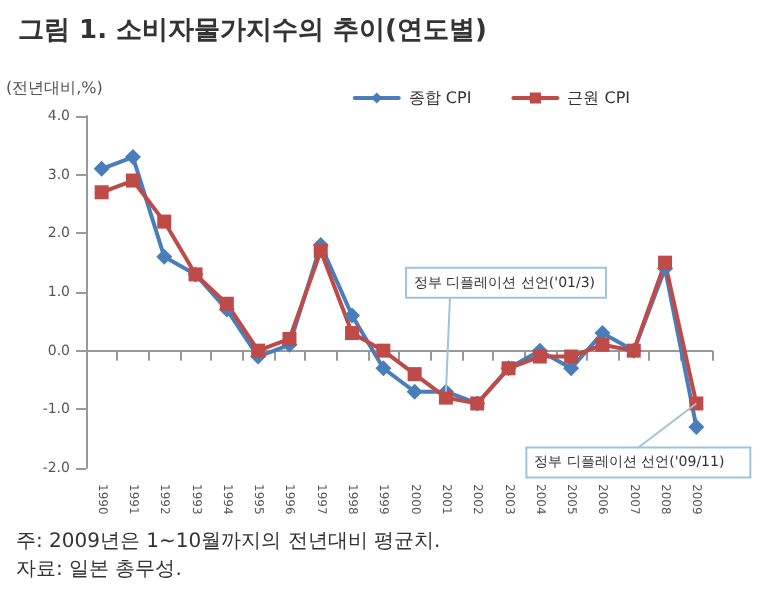 The image size is (760, 592). I want to click on legend-label: 근원 CPI, so click(598, 98).